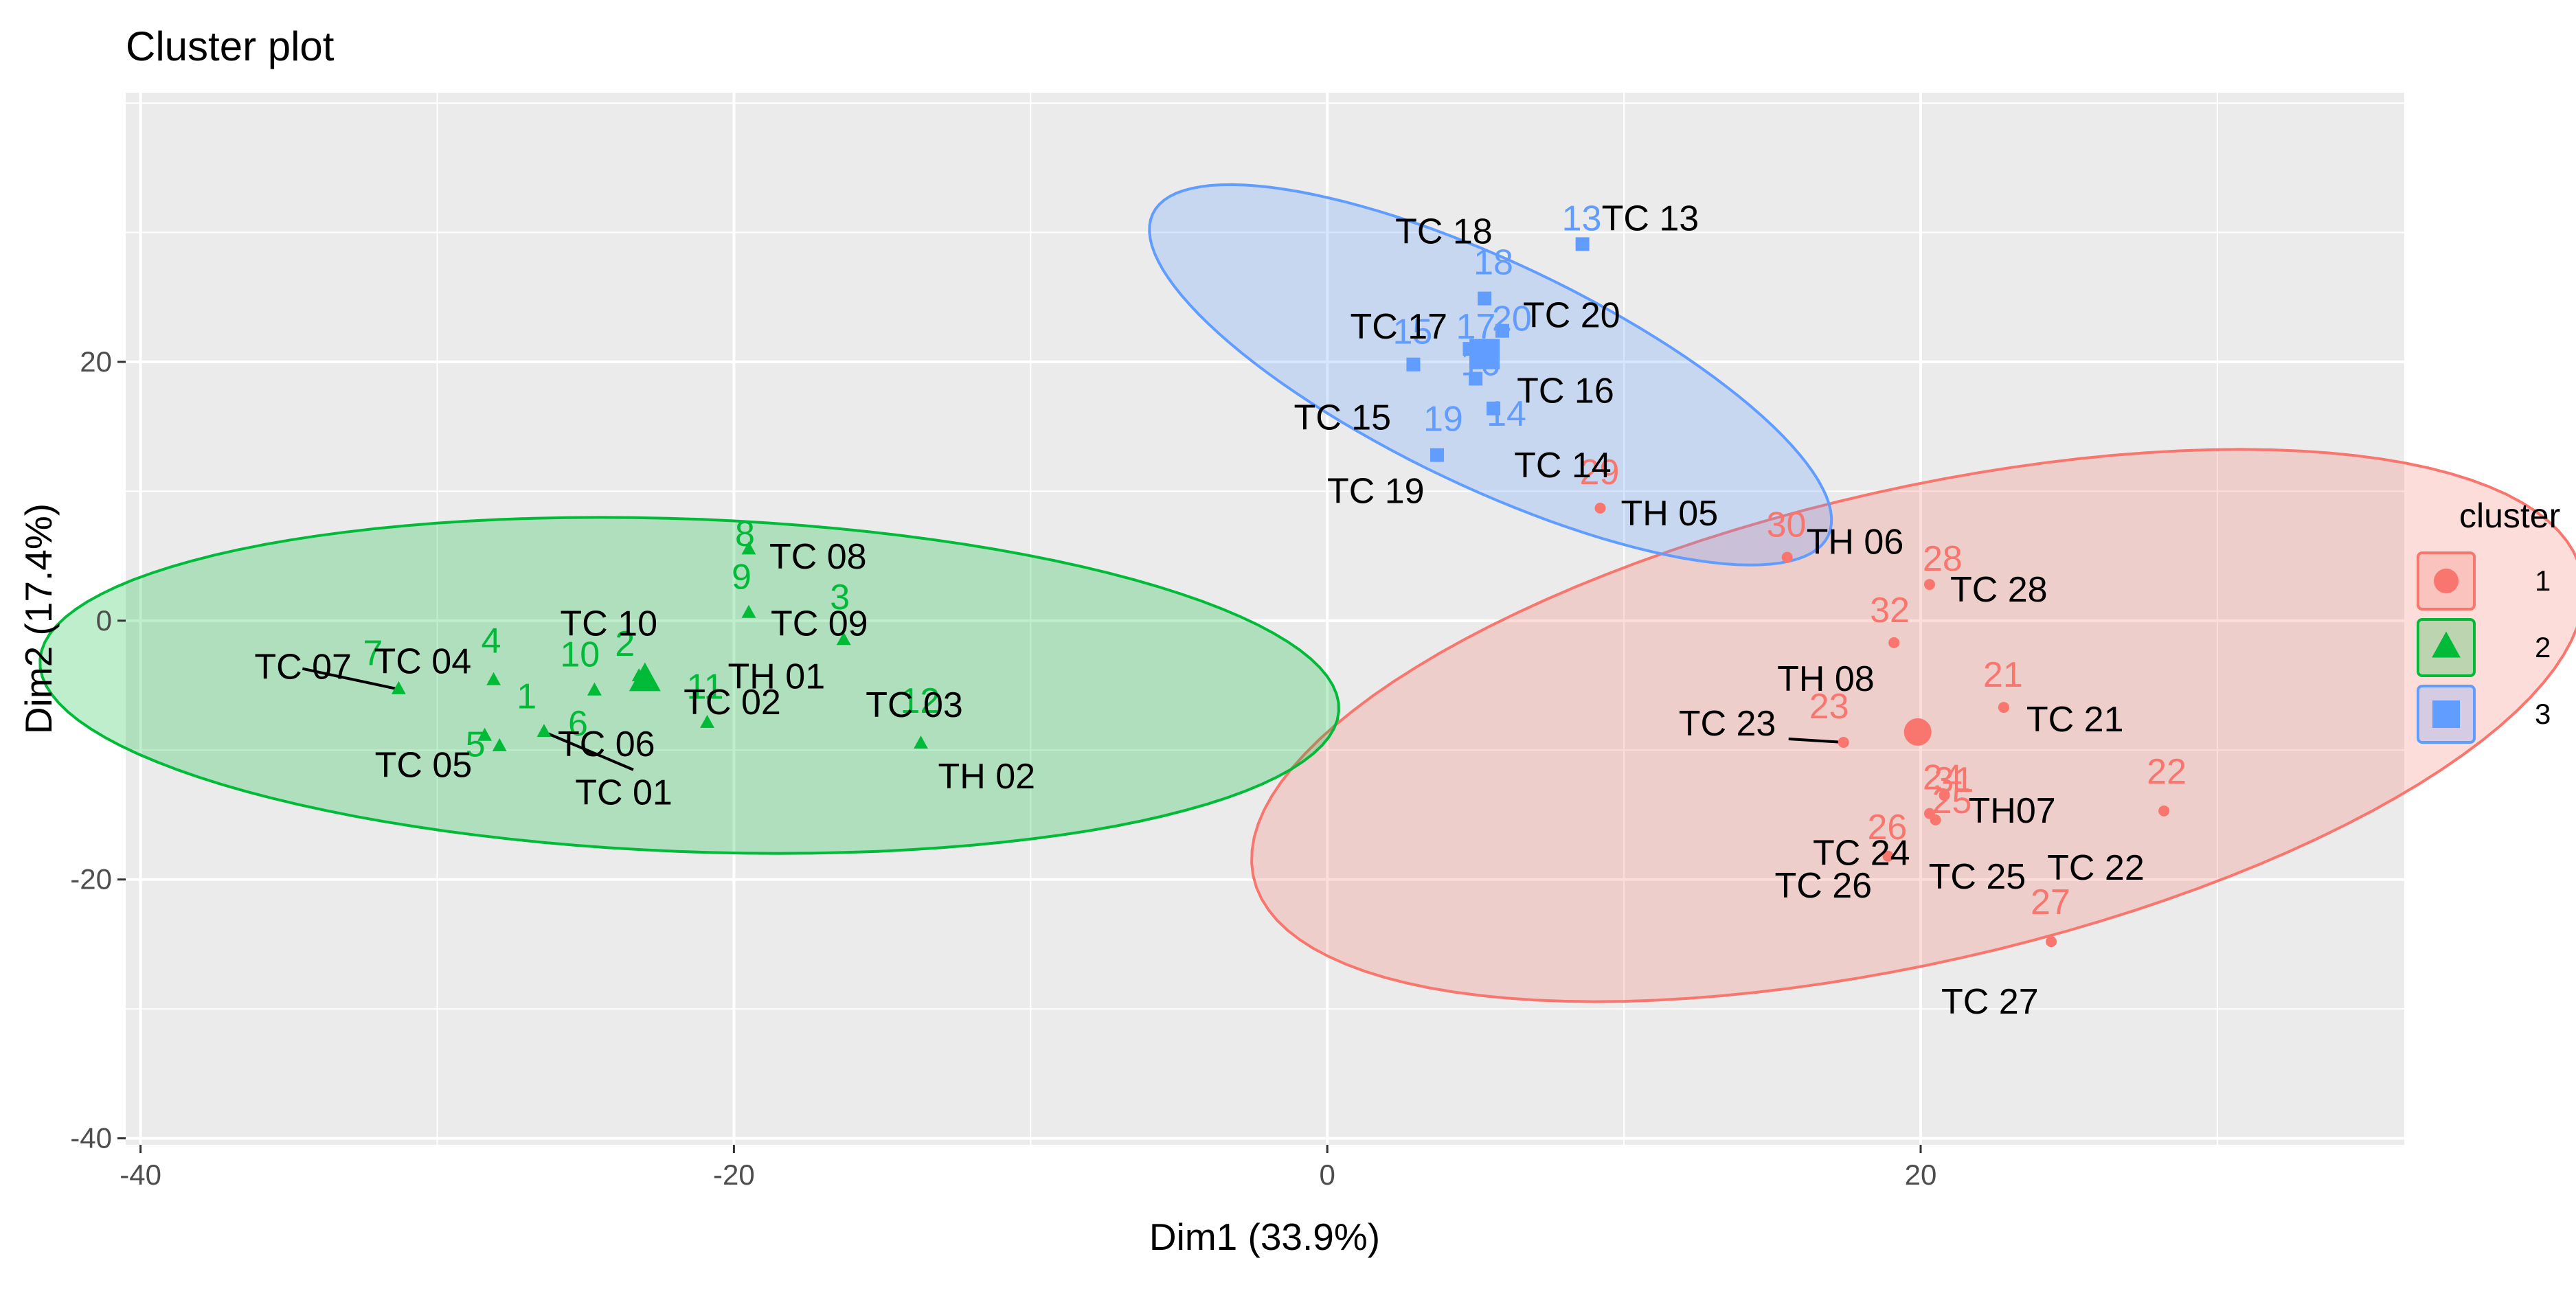  Describe the element at coordinates (1943, 559) in the screenshot. I see `point-number-label: 28` at that location.